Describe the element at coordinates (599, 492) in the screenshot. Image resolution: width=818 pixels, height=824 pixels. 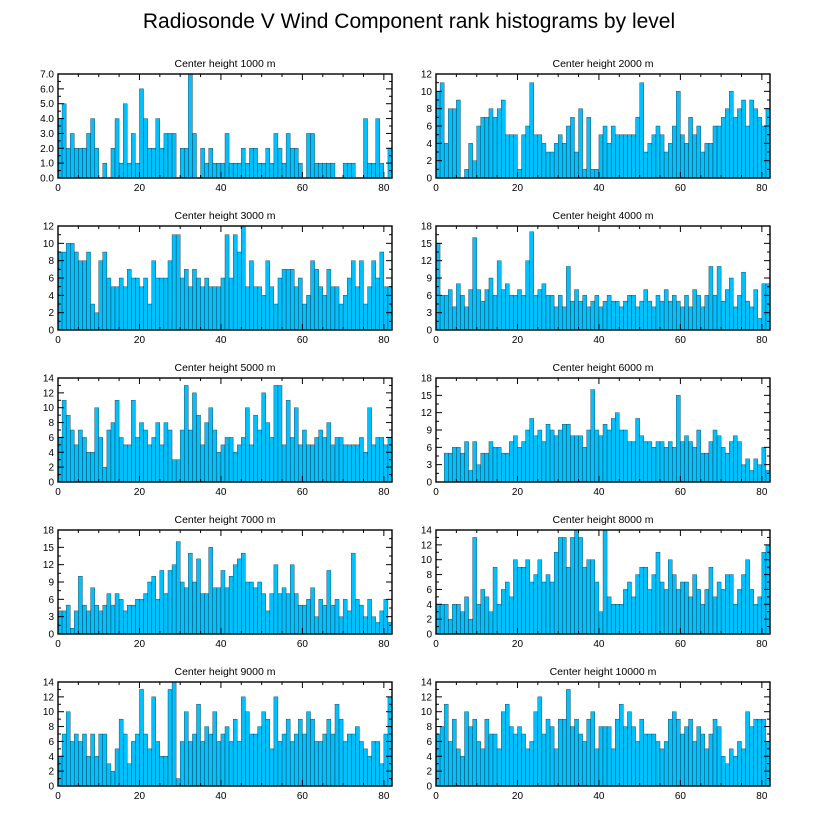
I see `x-tick-label: 40` at that location.